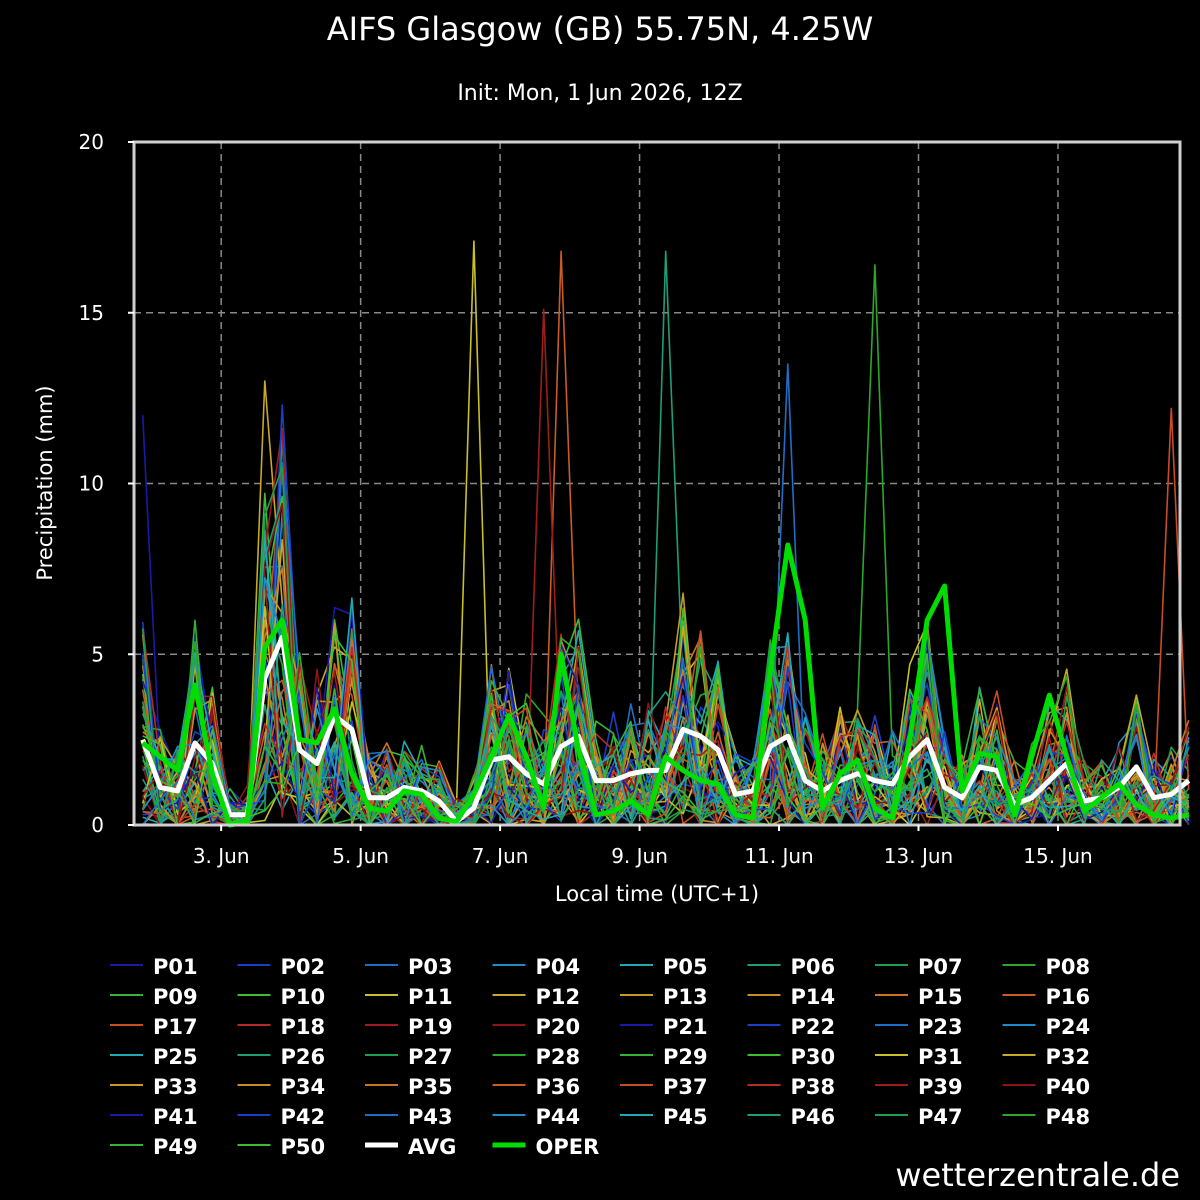 The image size is (1200, 1200). Describe the element at coordinates (175, 1087) in the screenshot. I see `legend-label-p33: P33` at that location.